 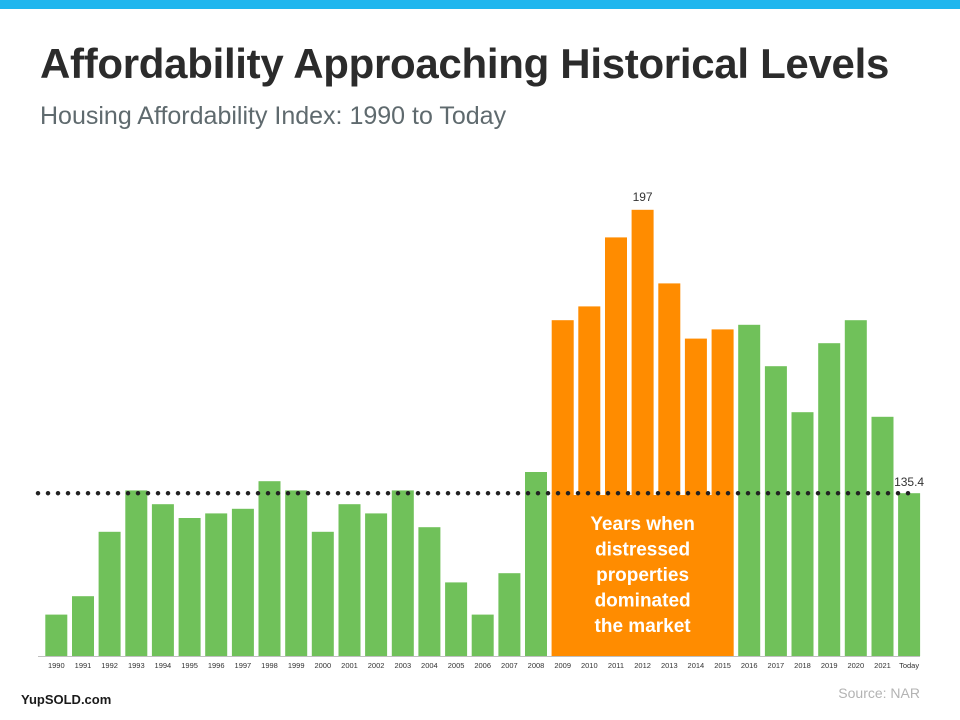 I want to click on data-label-Today: 135.4, so click(x=909, y=482).